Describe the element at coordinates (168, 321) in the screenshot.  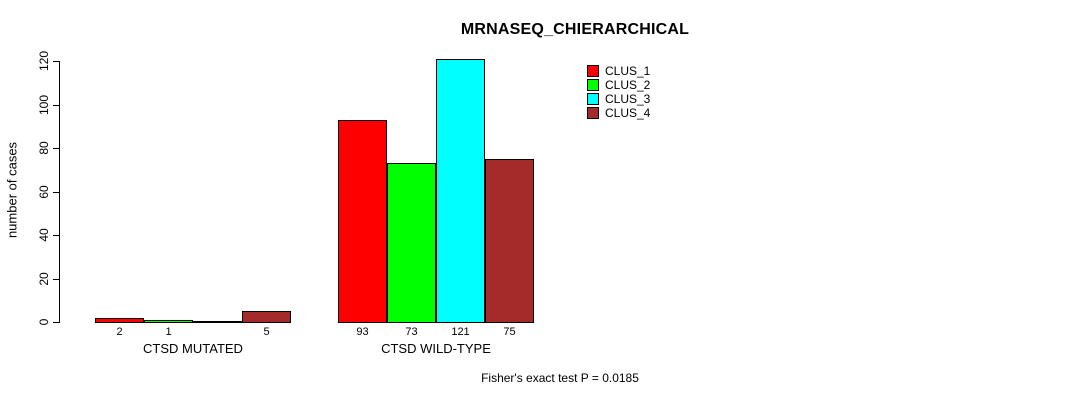
I see `bar-clus-2-group1` at that location.